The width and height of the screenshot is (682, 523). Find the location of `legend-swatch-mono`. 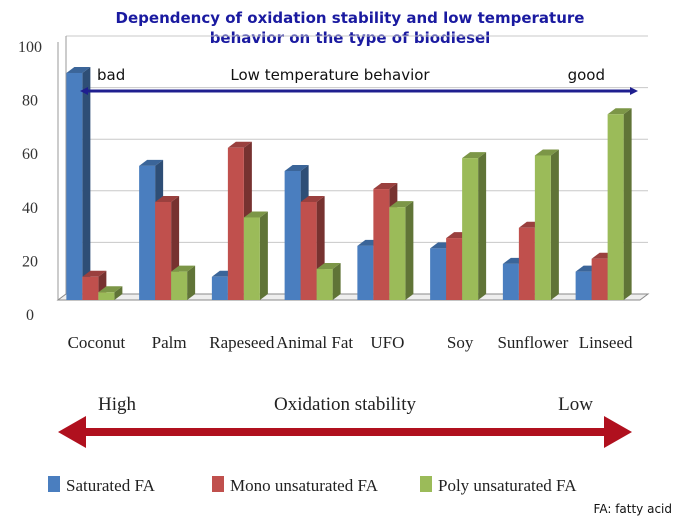

legend-swatch-mono is located at coordinates (218, 484).